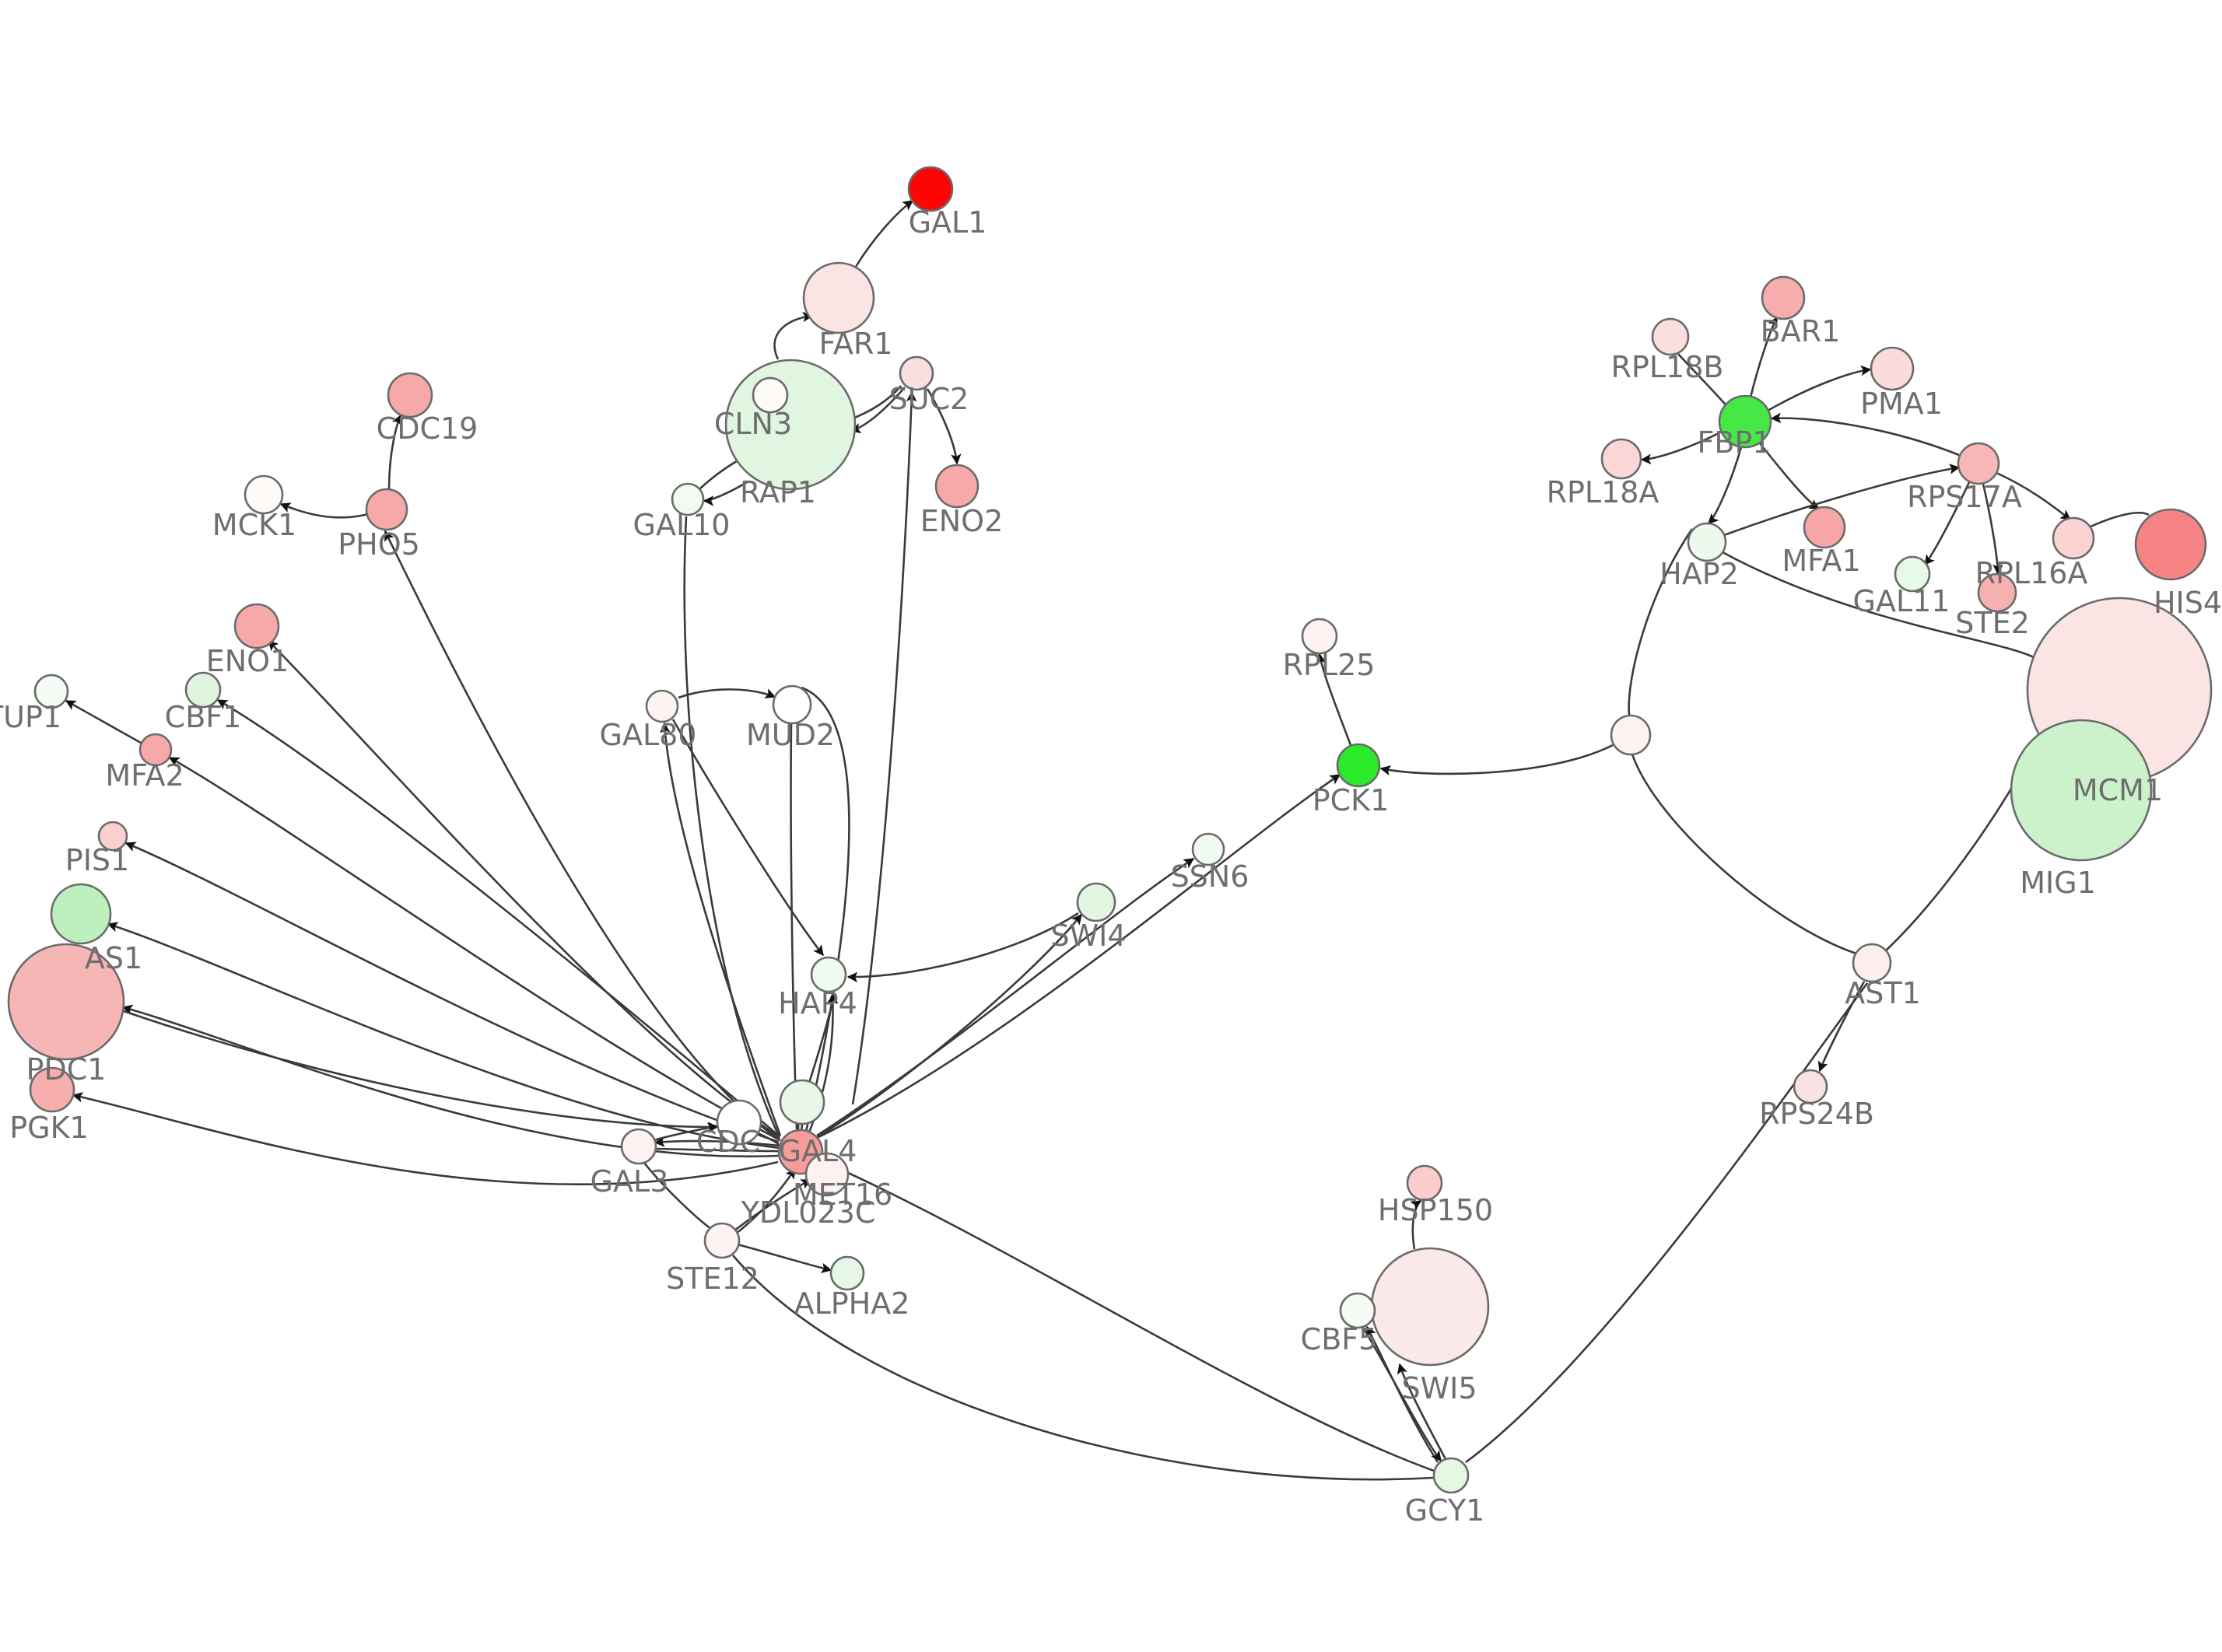  Describe the element at coordinates (1631, 735) in the screenshot. I see `gene-node-node_unlabeled` at that location.